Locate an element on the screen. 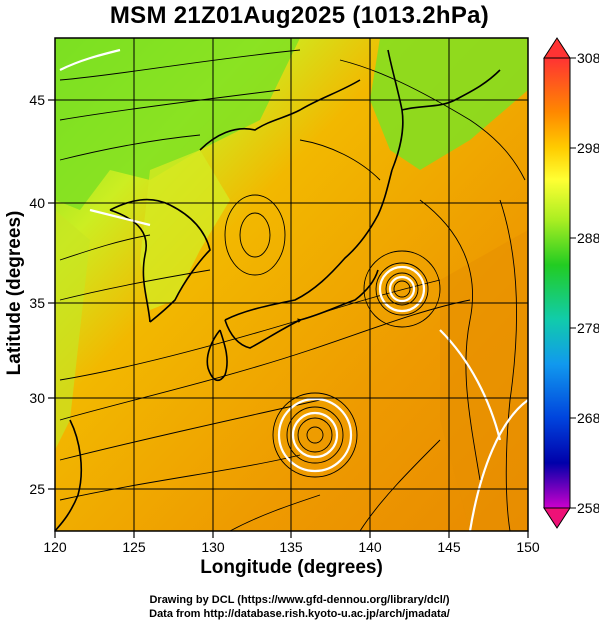 This screenshot has height=625, width=599. lon-tick-label: 150 is located at coordinates (528, 547).